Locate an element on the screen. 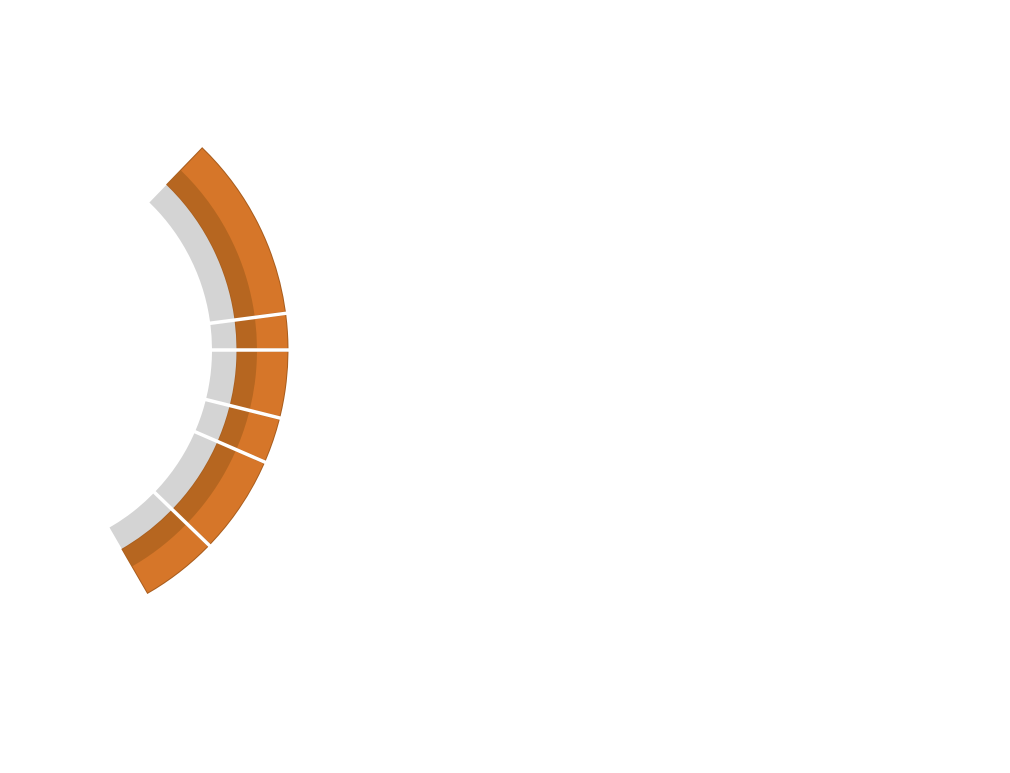 The height and width of the screenshot is (773, 1010). gray-track-layer is located at coordinates (174, 367).